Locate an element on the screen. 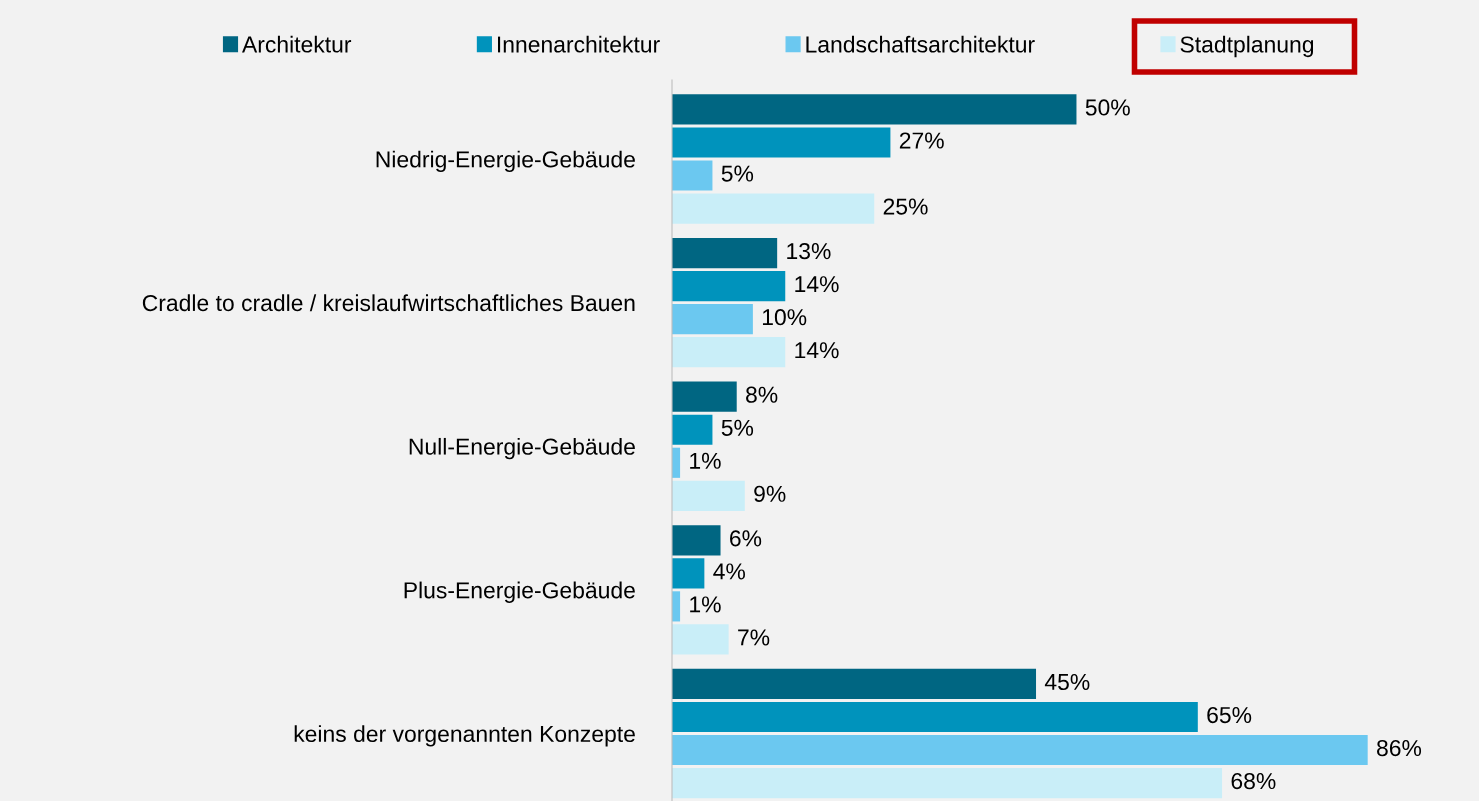  legend-label: Architektur is located at coordinates (297, 44).